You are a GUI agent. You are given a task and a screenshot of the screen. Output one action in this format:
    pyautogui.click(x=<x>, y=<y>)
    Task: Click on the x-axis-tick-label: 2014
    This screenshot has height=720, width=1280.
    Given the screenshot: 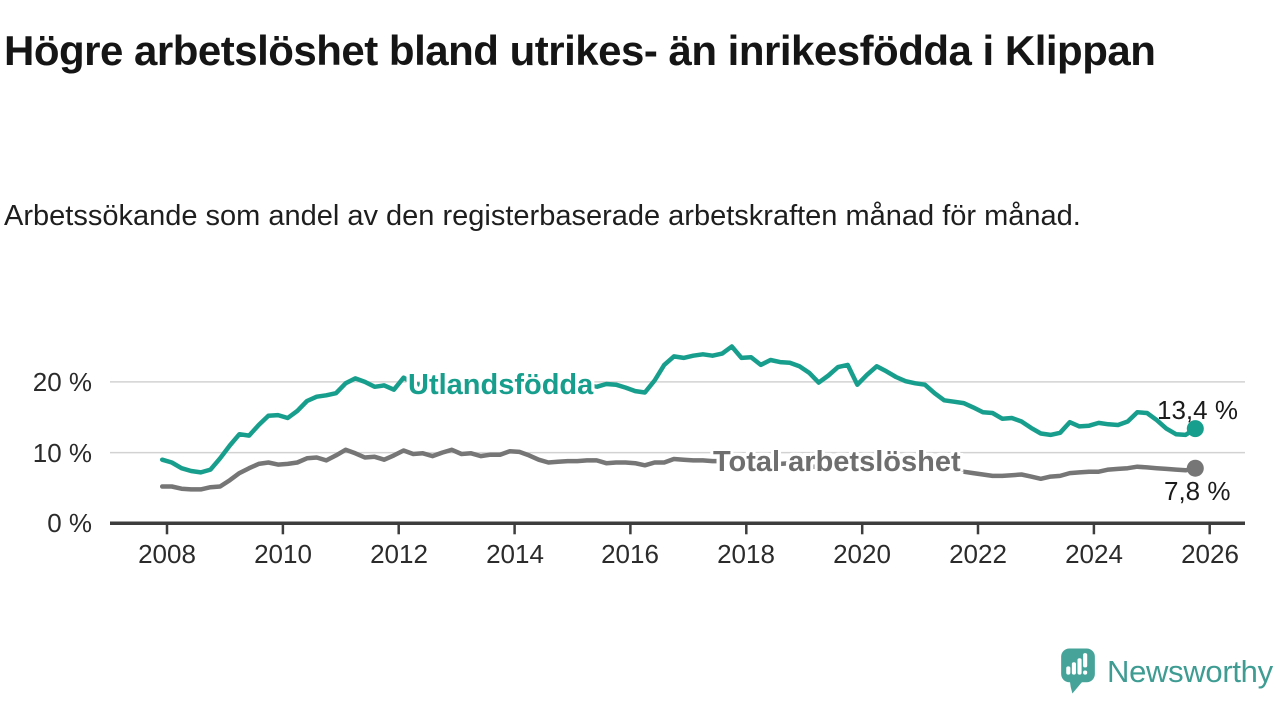 What is the action you would take?
    pyautogui.click(x=515, y=554)
    